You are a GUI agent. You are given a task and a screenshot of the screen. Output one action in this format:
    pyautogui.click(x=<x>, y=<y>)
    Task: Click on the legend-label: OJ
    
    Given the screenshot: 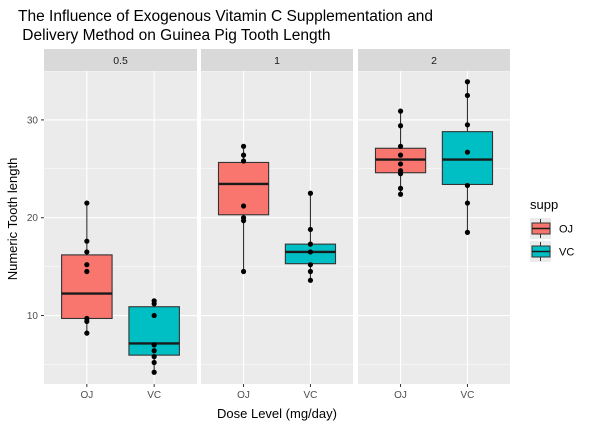 What is the action you would take?
    pyautogui.click(x=566, y=230)
    